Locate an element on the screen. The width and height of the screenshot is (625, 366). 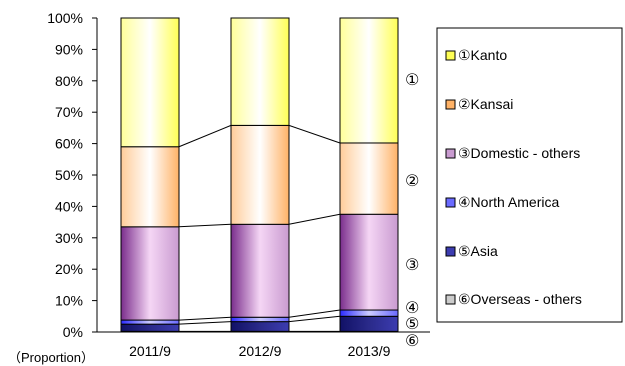
y-tick-label: 80% is located at coordinates (69, 81).